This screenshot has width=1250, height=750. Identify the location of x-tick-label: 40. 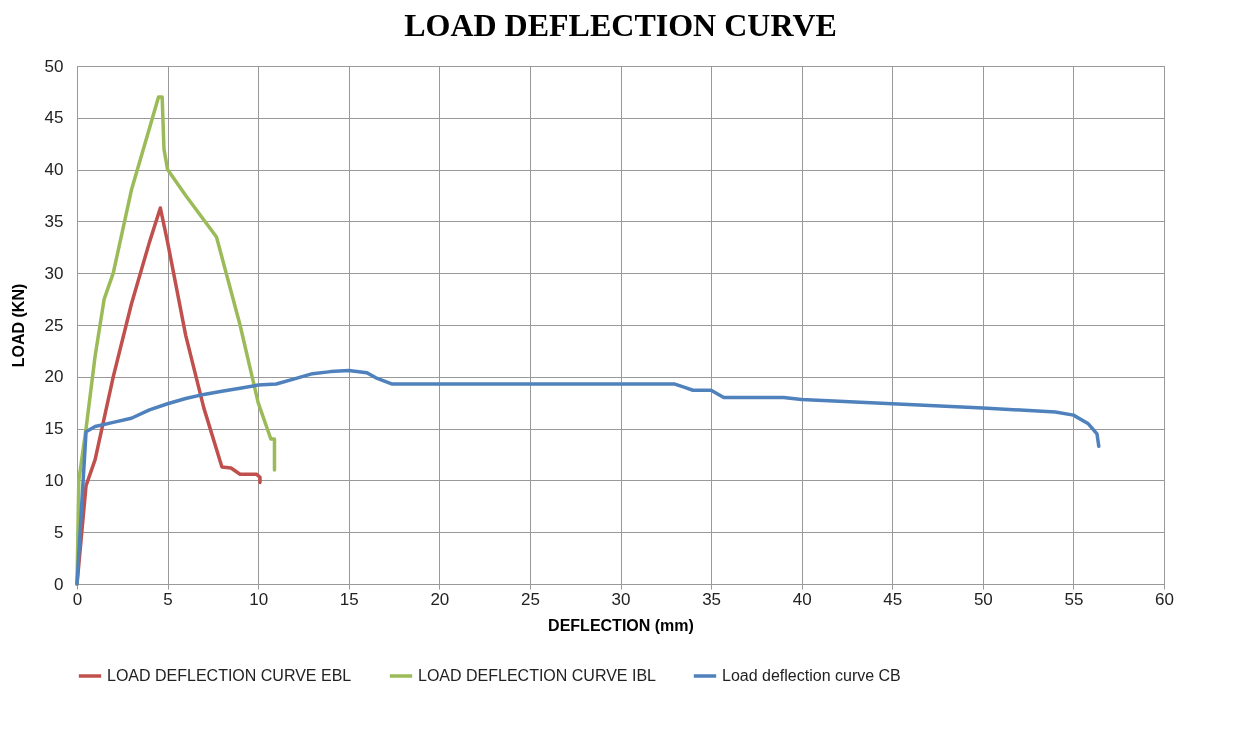
(802, 599).